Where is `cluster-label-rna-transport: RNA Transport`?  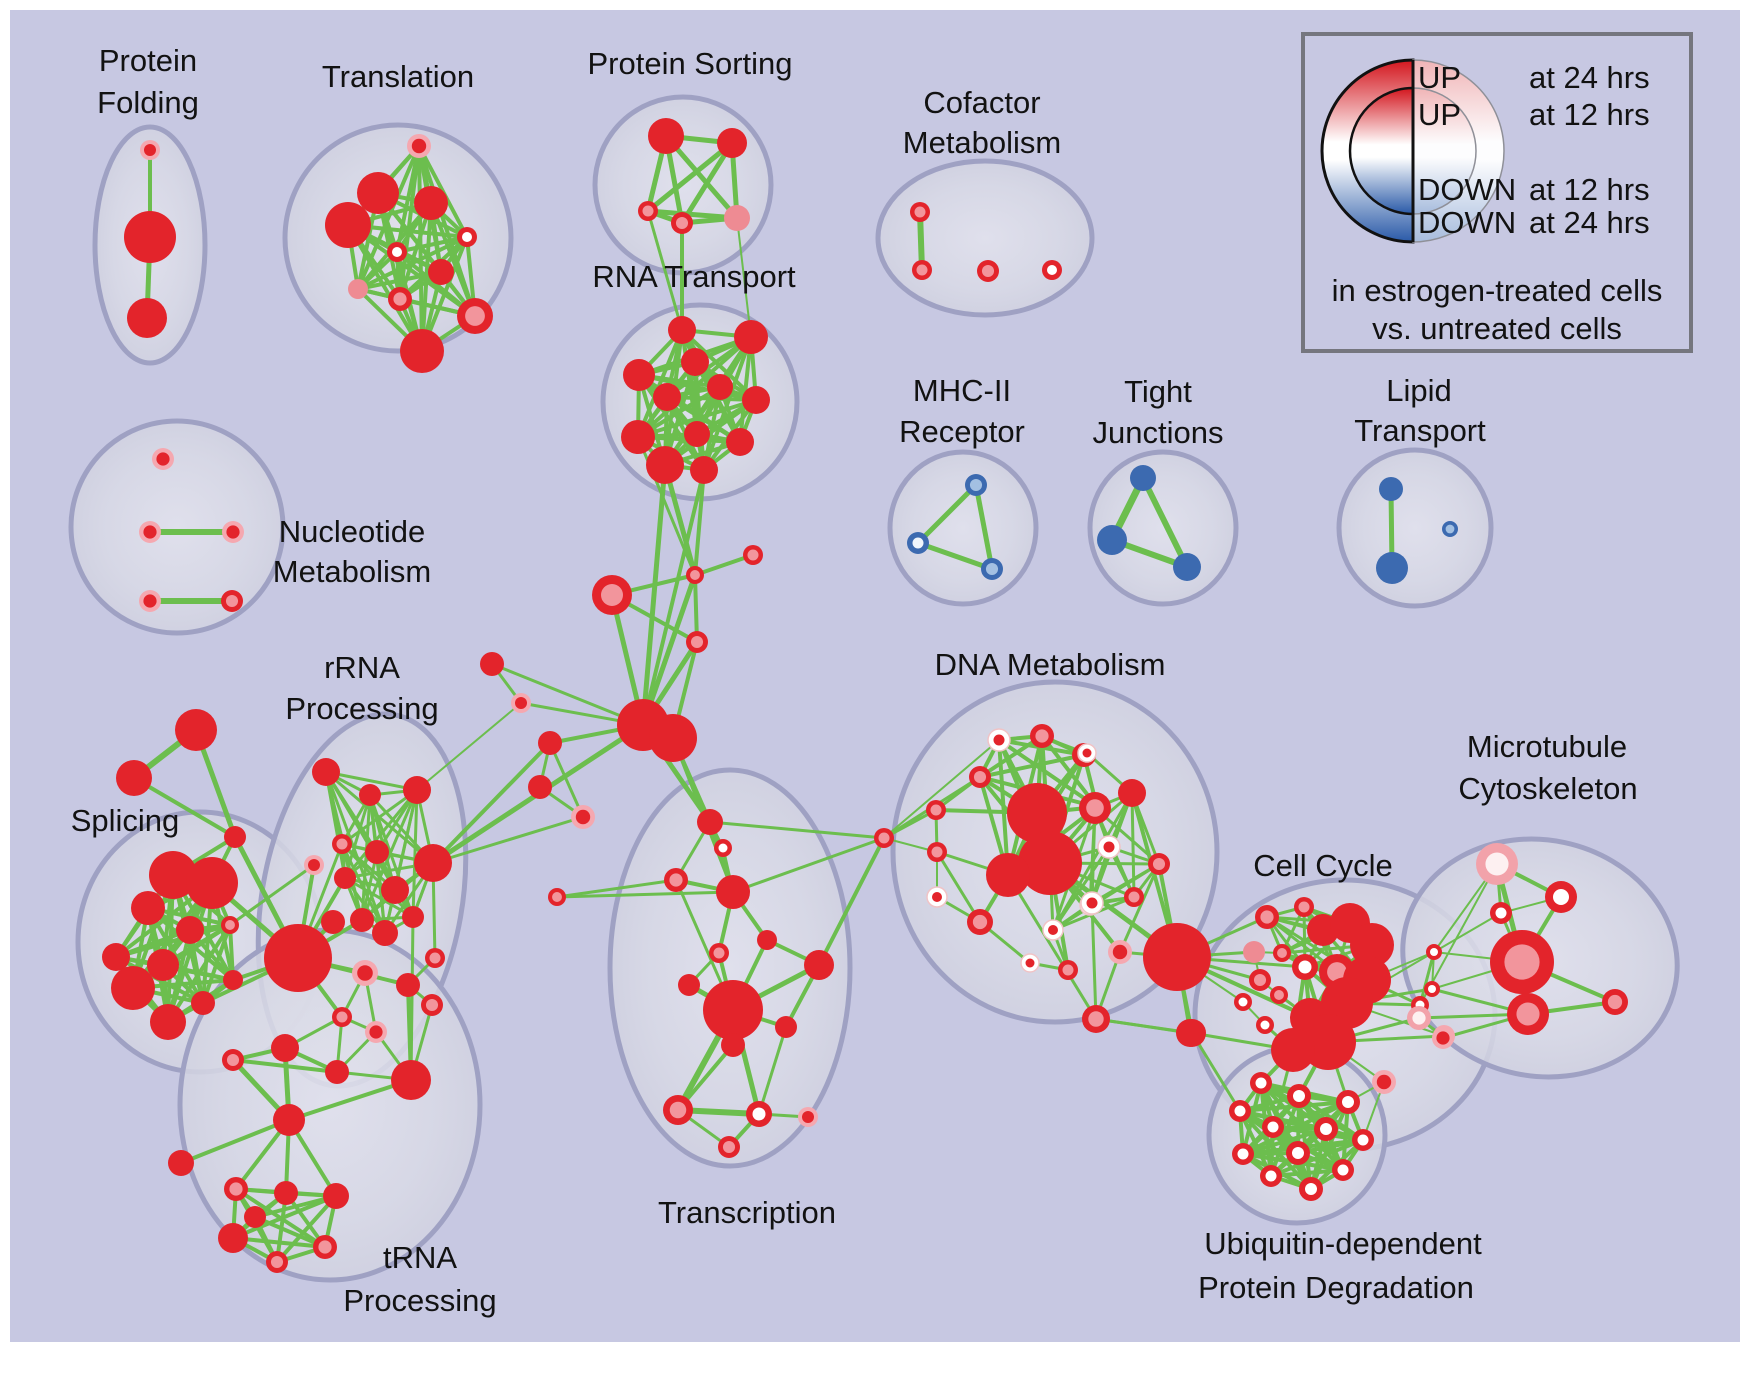
cluster-label-rna-transport: RNA Transport is located at coordinates (694, 276).